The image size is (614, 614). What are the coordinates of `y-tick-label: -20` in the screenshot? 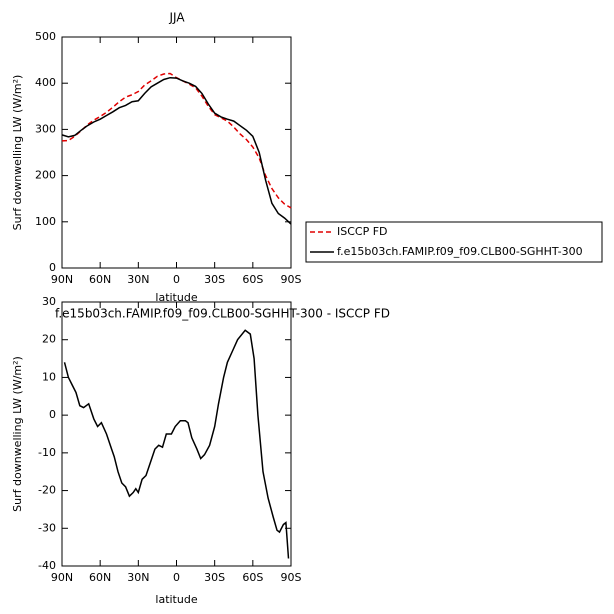 It's located at (47, 490).